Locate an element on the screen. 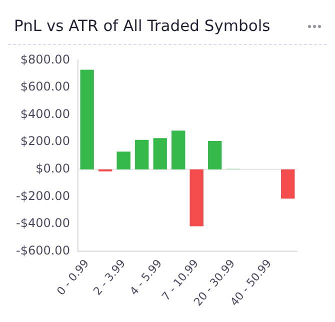  y-tick-label: $0.00 is located at coordinates (53, 169).